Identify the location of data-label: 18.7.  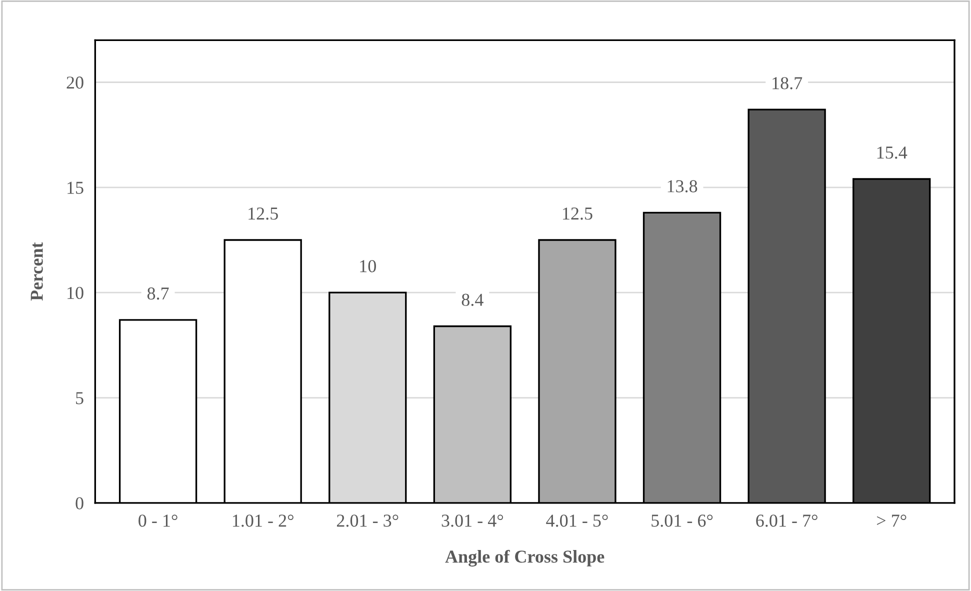
(787, 83).